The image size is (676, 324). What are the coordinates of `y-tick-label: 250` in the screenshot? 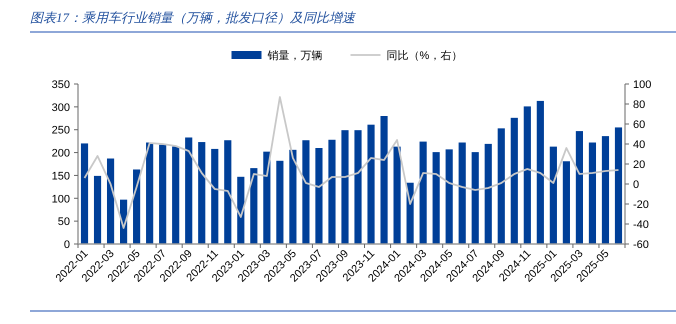 It's located at (61, 130).